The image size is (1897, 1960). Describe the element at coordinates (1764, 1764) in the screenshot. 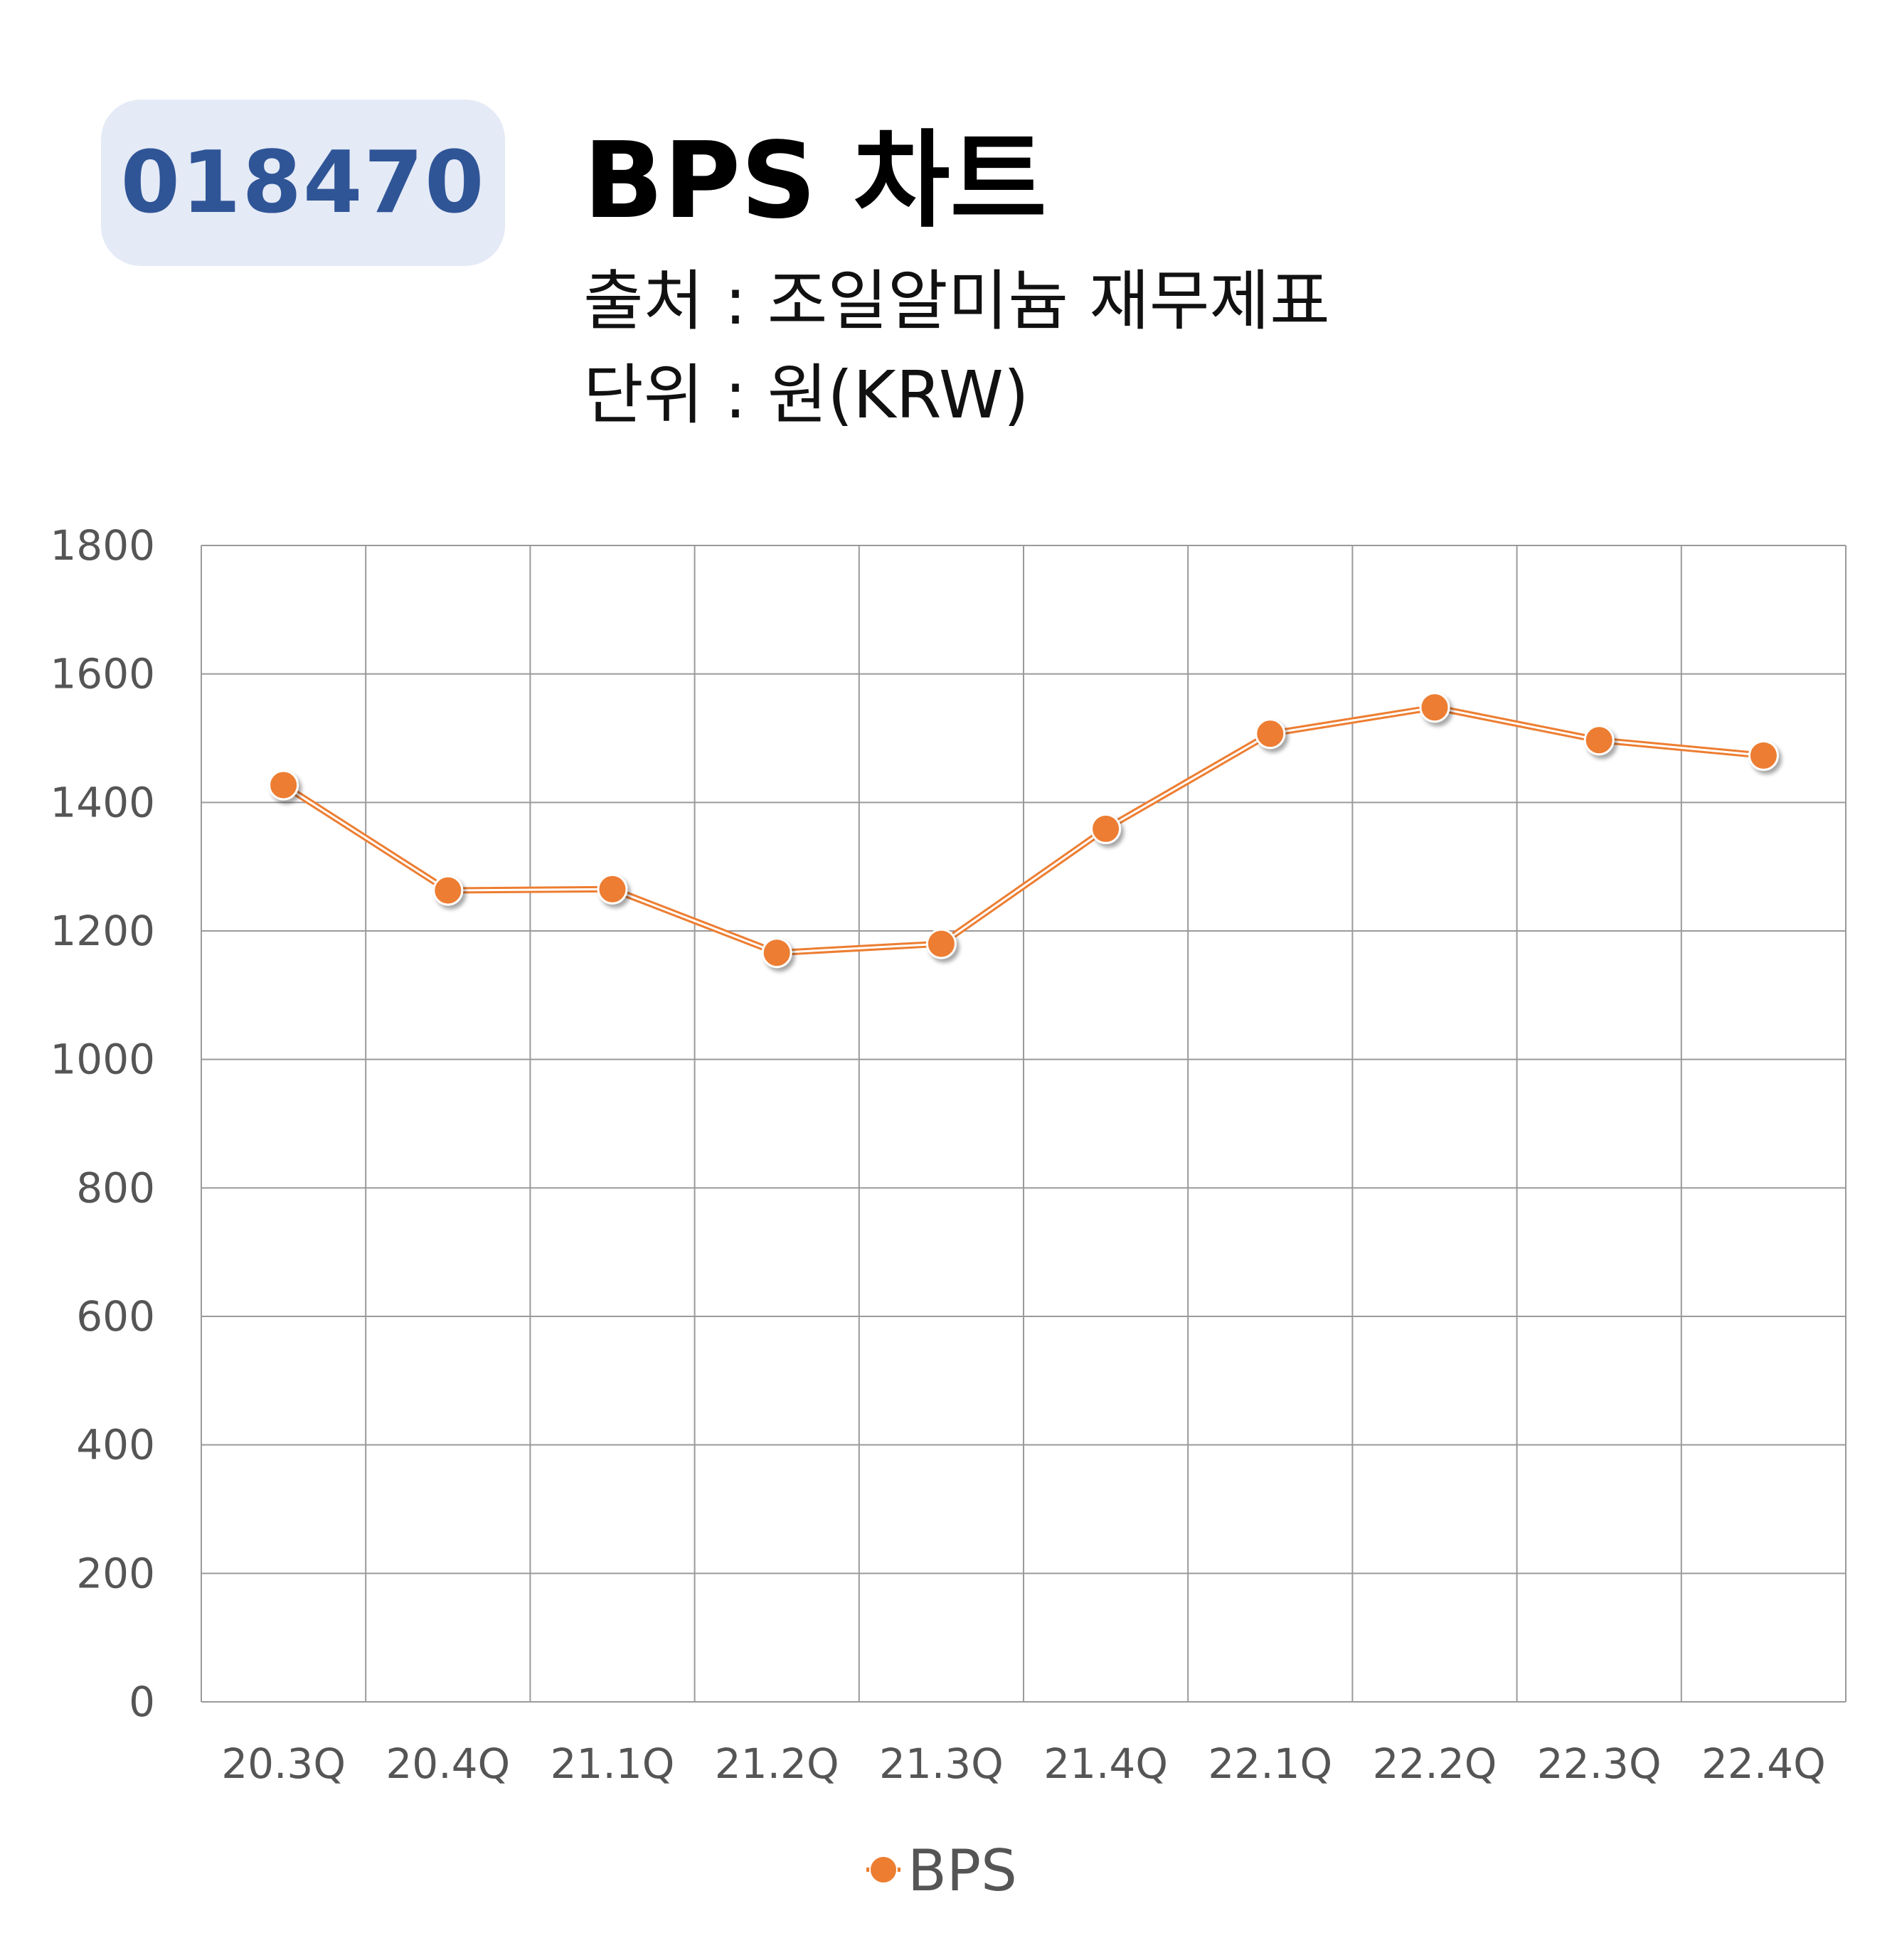

I see `x-tick-label: 22.4Q` at that location.